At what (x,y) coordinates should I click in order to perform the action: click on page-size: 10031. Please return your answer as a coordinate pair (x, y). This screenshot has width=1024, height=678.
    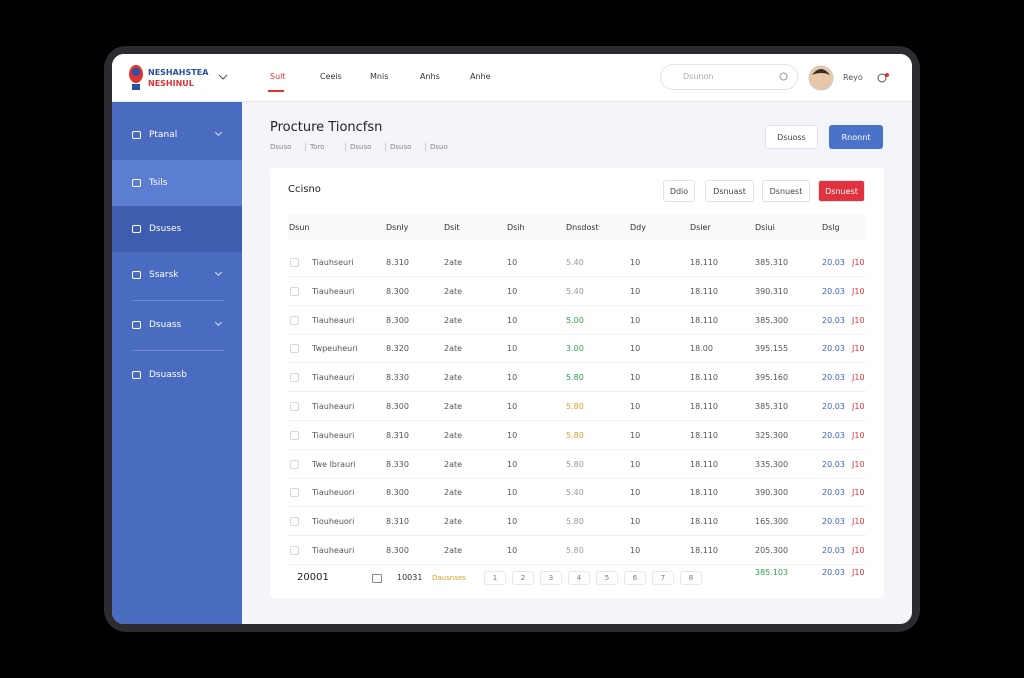
    Looking at the image, I should click on (410, 577).